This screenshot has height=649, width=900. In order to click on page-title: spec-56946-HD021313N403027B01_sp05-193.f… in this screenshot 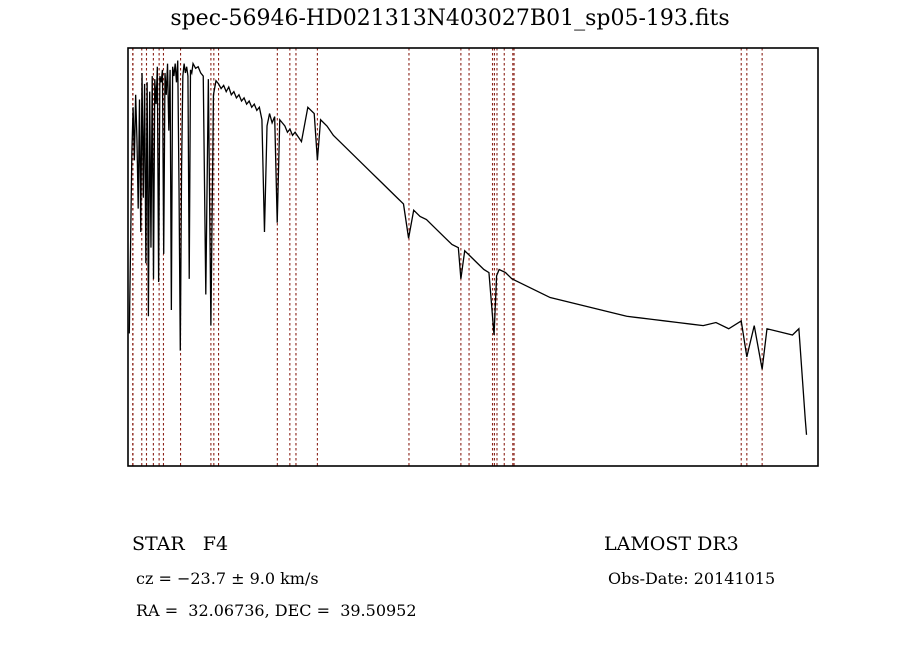, I will do `click(450, 18)`.